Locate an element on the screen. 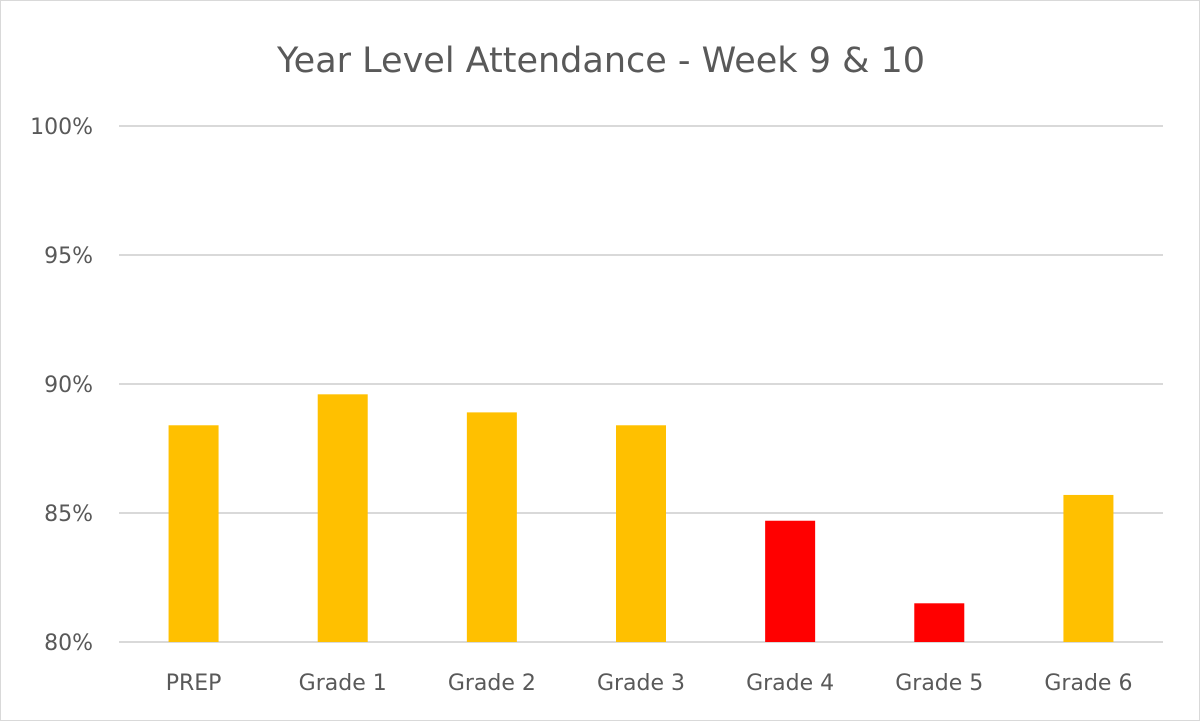 The image size is (1200, 722). y-tick-label: 100% is located at coordinates (61, 127).